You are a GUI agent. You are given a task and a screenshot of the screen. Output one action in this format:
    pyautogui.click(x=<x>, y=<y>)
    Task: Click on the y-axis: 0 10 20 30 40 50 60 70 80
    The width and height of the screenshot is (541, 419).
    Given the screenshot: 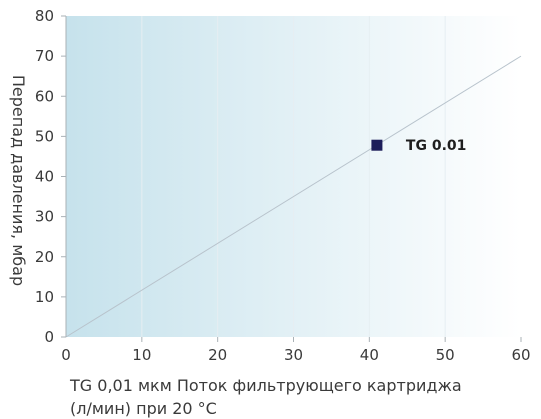 What is the action you would take?
    pyautogui.click(x=51, y=176)
    